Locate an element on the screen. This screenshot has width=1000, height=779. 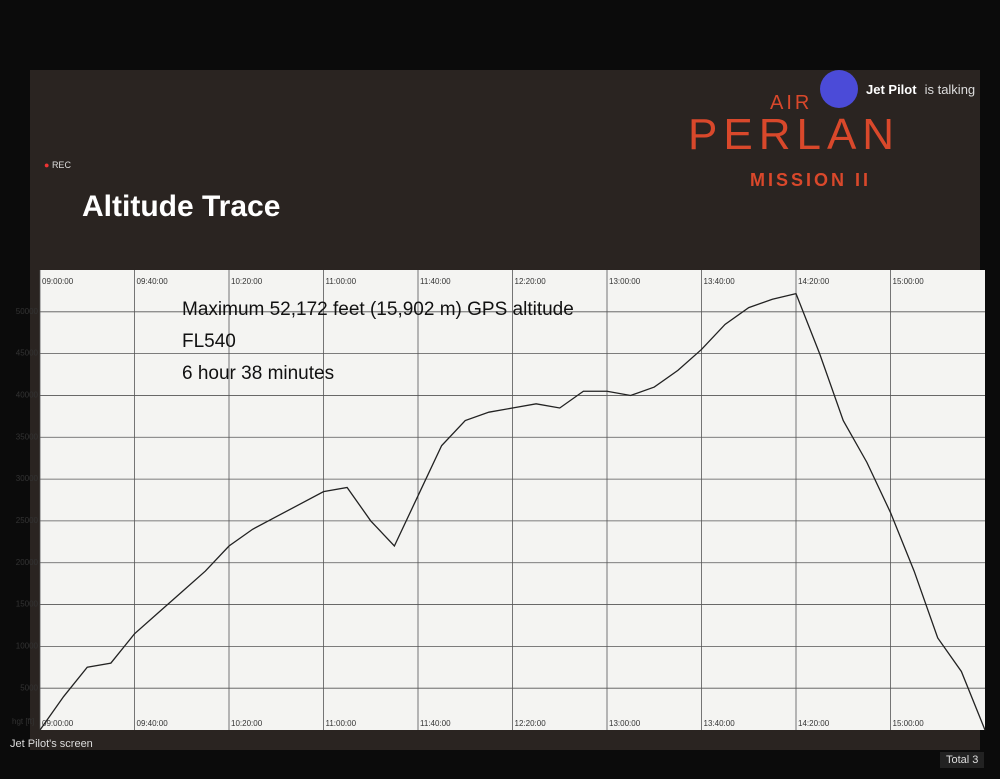
annotation: FL540 is located at coordinates (209, 341).